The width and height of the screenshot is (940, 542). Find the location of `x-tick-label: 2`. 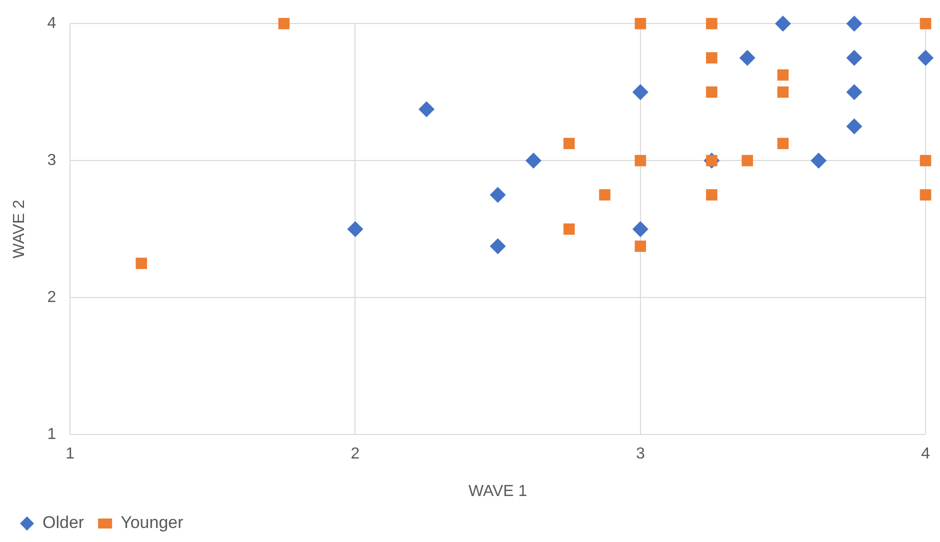

x-tick-label: 2 is located at coordinates (355, 454).